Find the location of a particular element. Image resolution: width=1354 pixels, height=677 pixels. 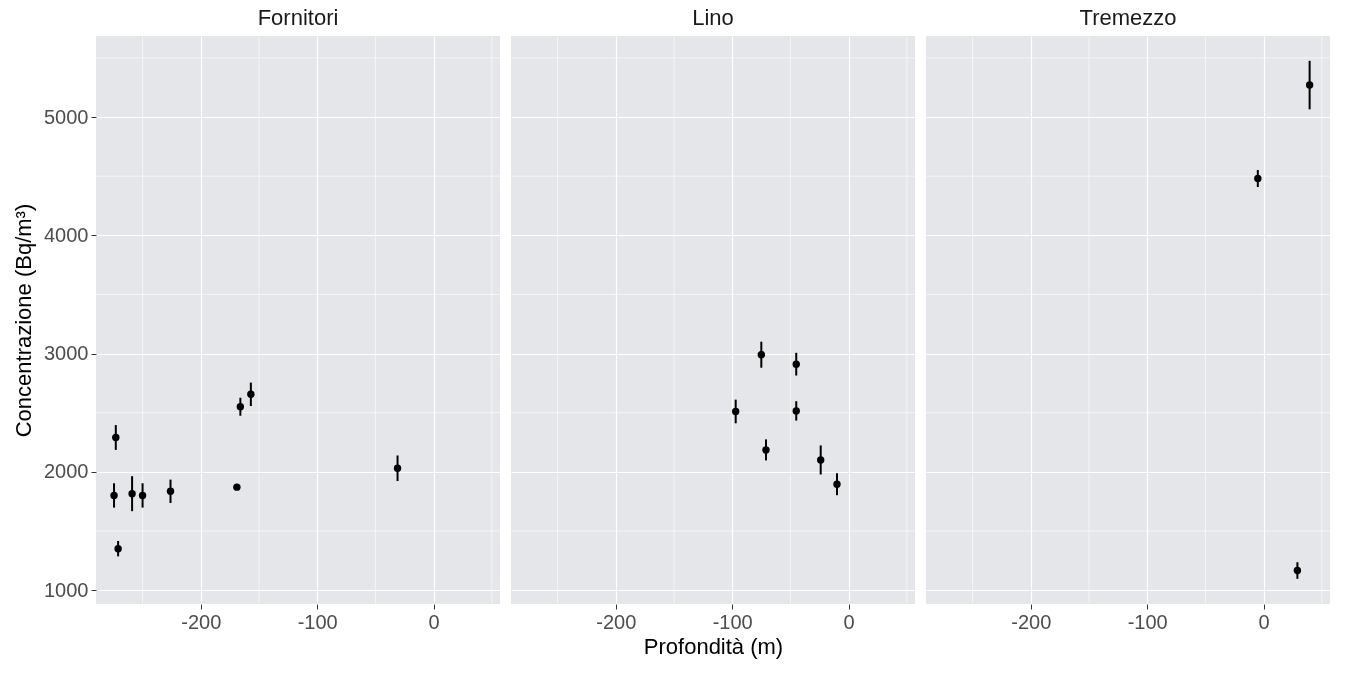

y-tick-label: 3000 is located at coordinates (66, 353).